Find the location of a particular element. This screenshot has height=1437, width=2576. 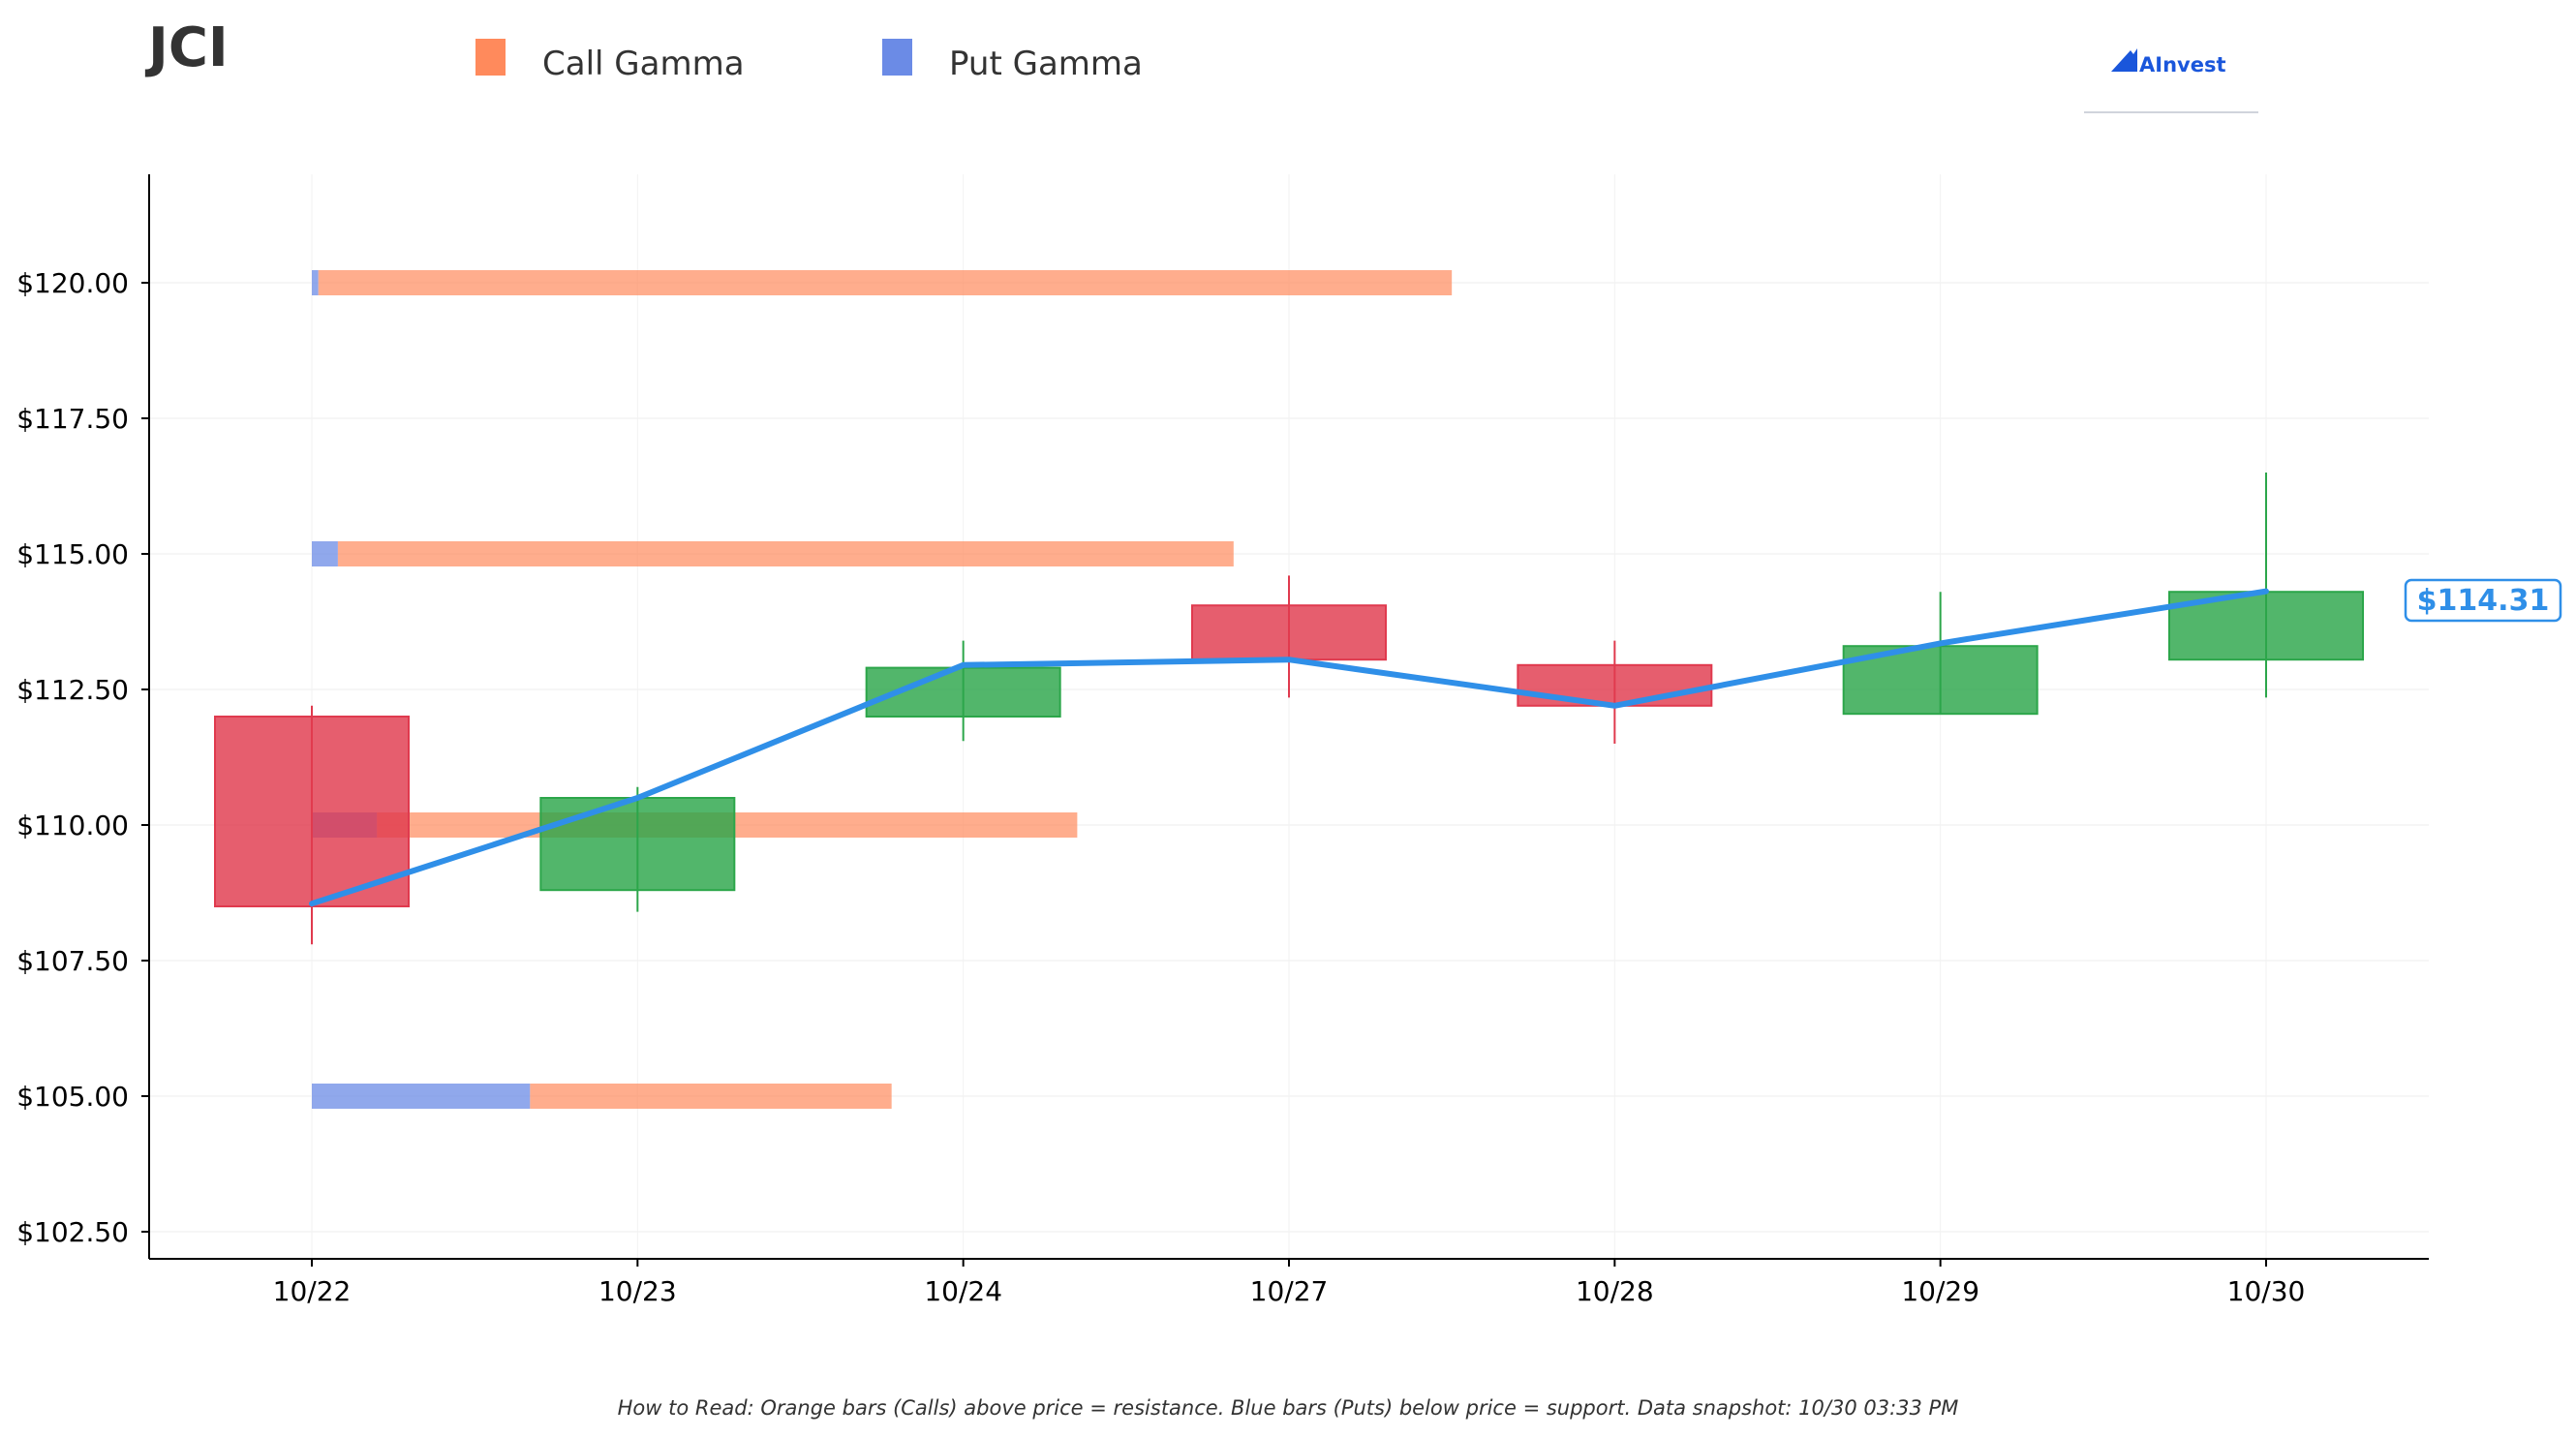

x-tick-label: 10/23 is located at coordinates (637, 1291).